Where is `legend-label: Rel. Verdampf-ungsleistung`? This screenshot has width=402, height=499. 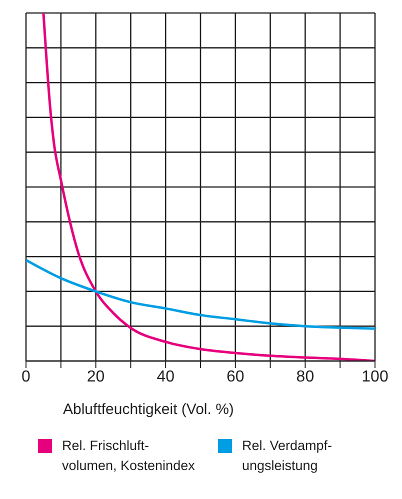
legend-label: Rel. Verdampf-ungsleistung is located at coordinates (288, 456).